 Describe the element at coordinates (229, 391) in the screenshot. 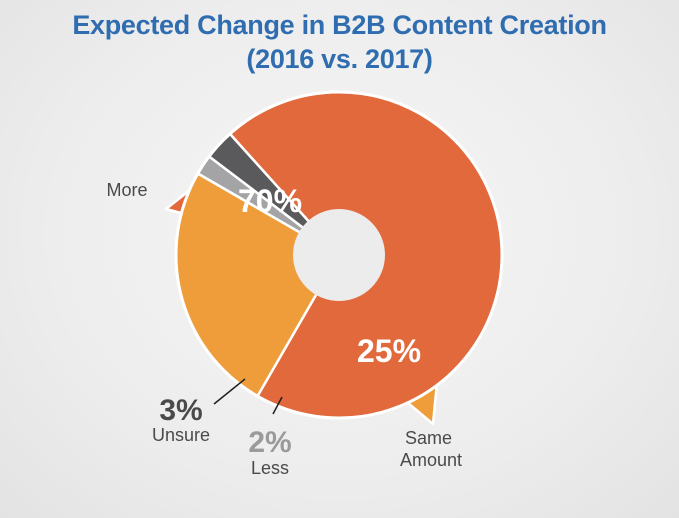

I see `unsure-leader-line` at that location.